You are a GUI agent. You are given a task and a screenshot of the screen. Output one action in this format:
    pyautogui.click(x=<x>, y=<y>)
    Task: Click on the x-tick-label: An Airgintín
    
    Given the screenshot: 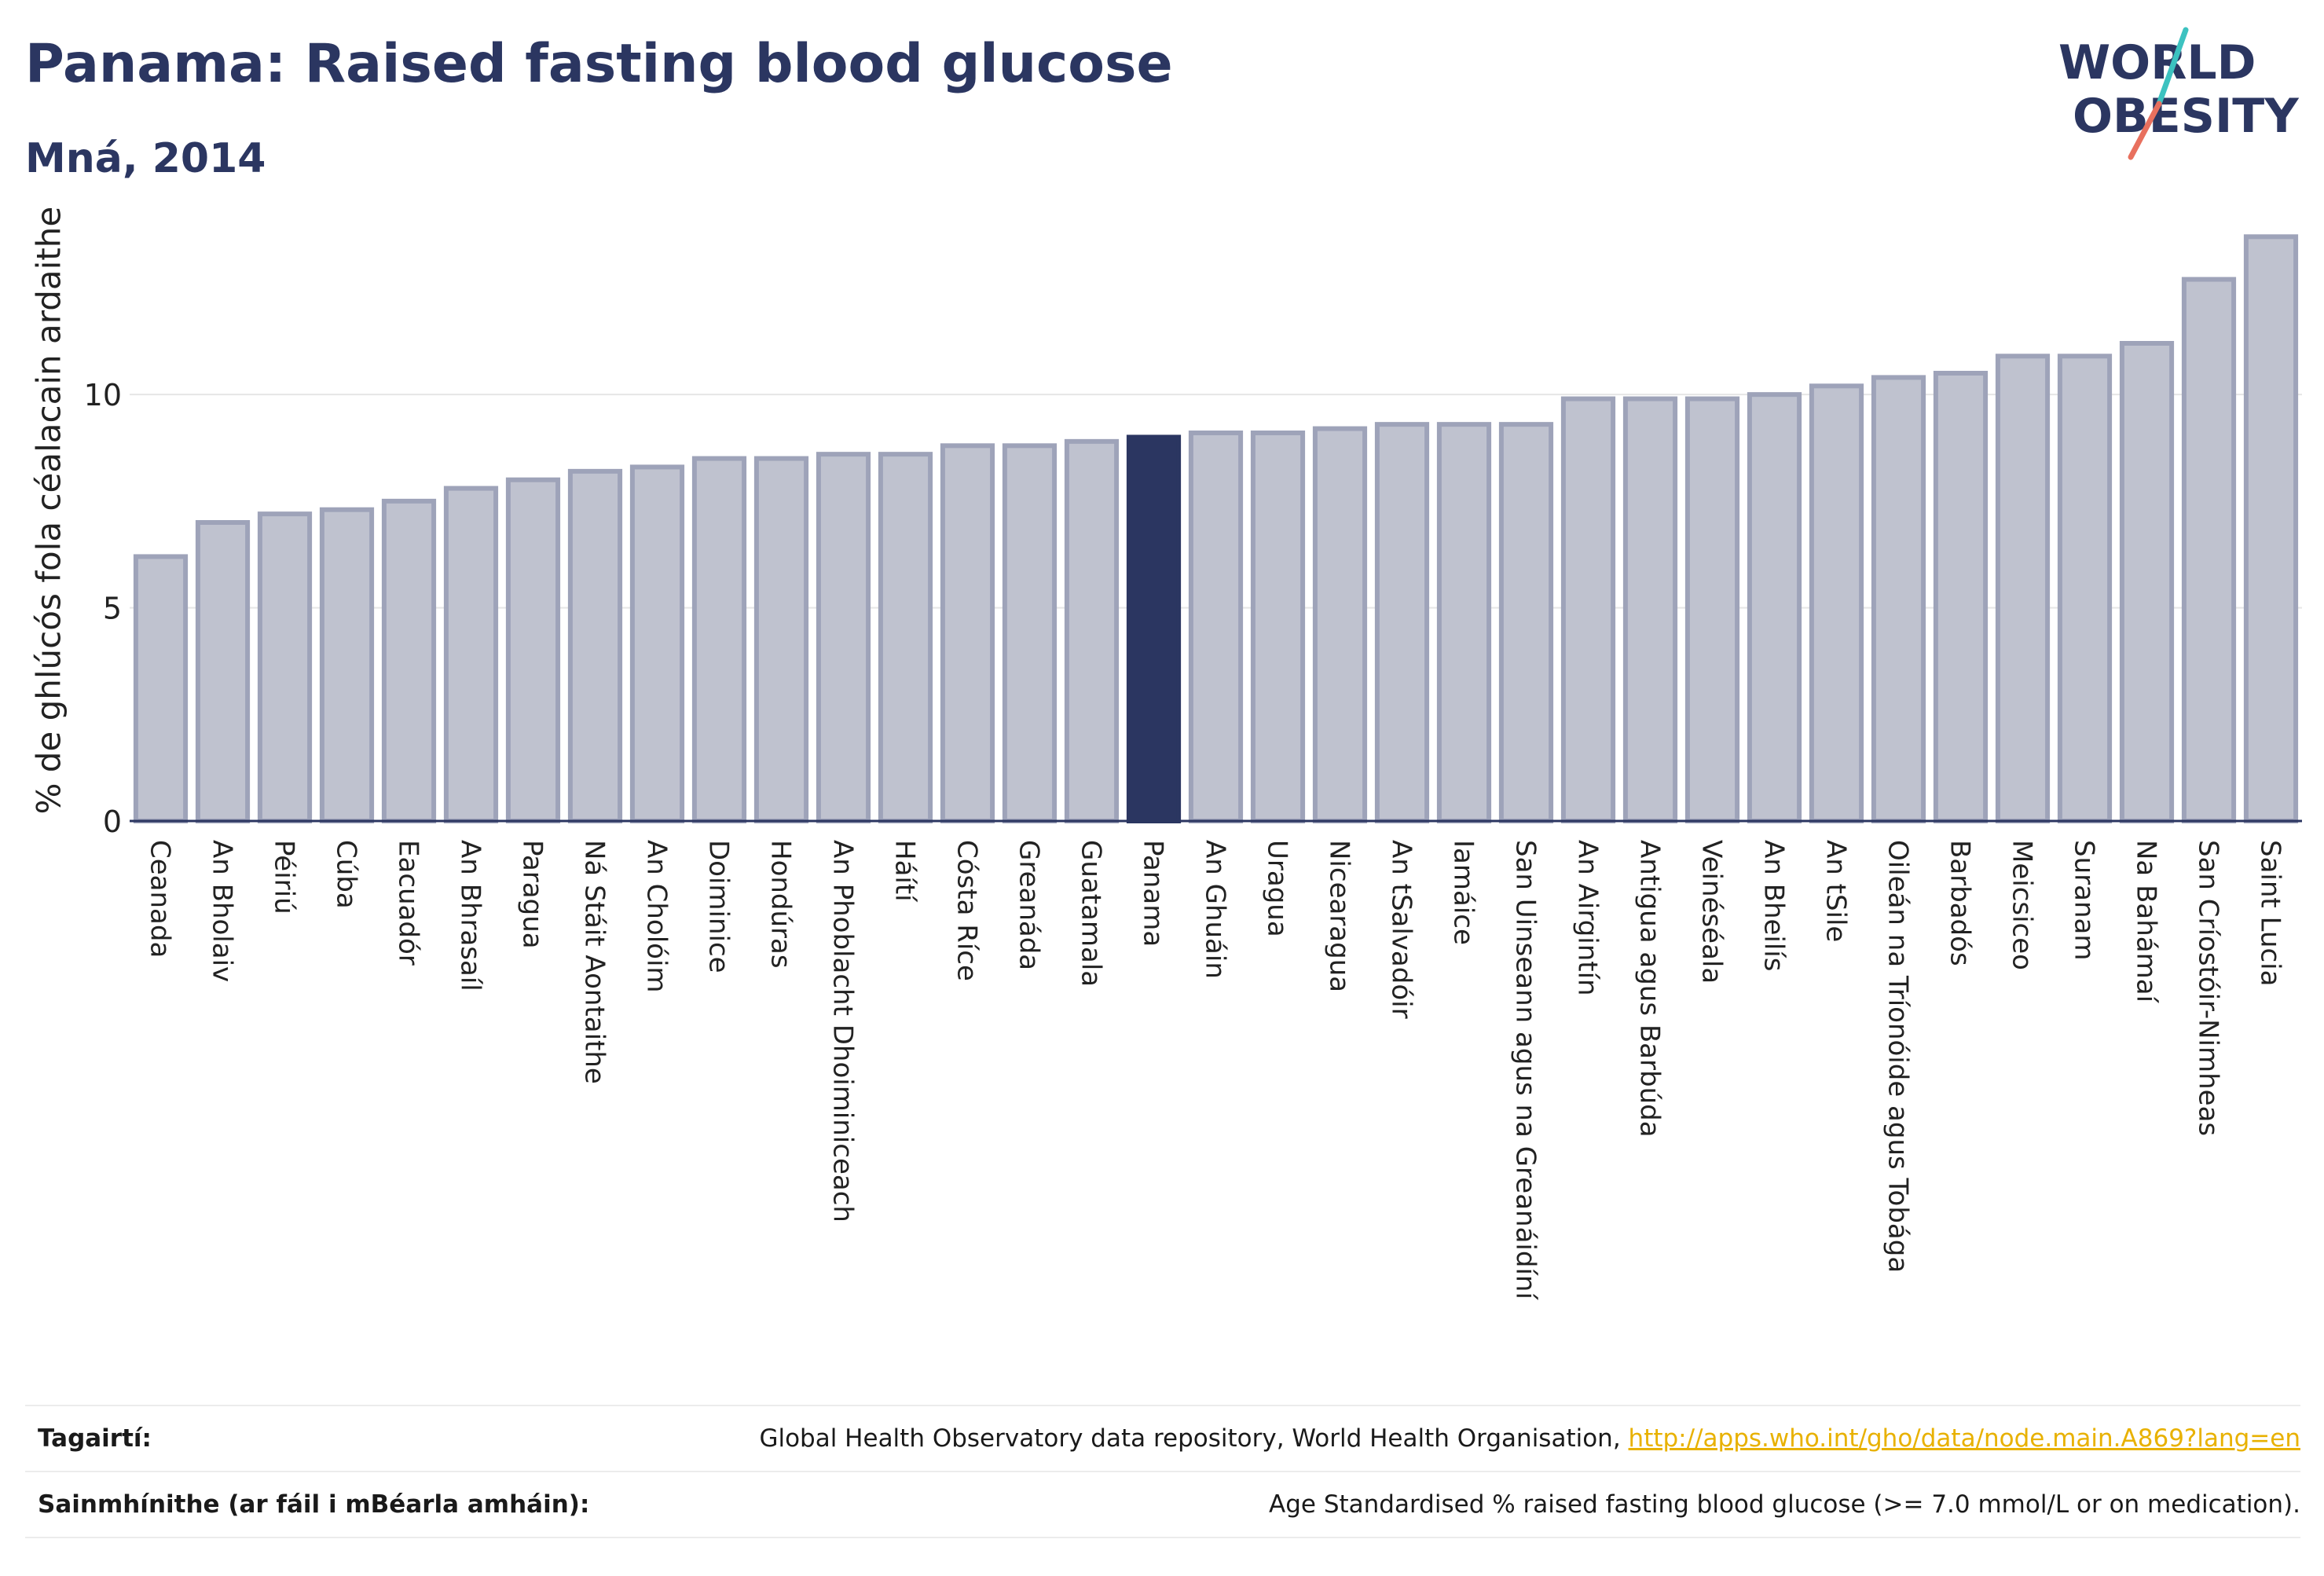 What is the action you would take?
    pyautogui.click(x=1588, y=918)
    